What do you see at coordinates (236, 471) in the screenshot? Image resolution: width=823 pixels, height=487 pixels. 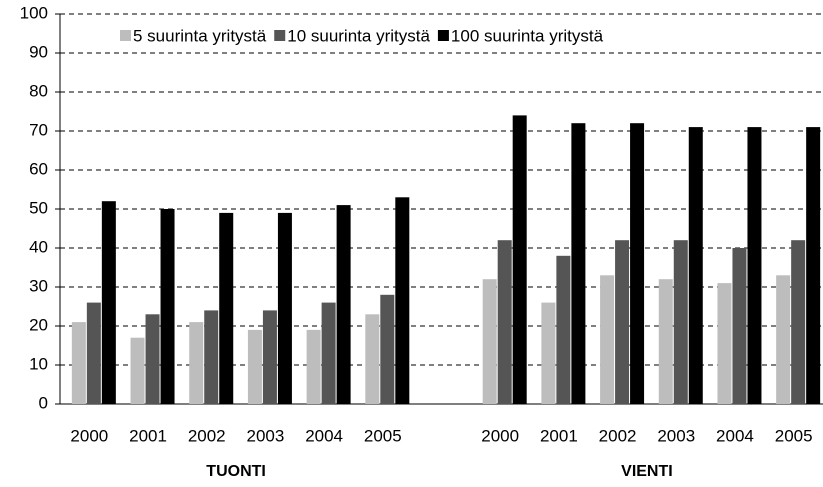 I see `group-label: TUONTI` at bounding box center [236, 471].